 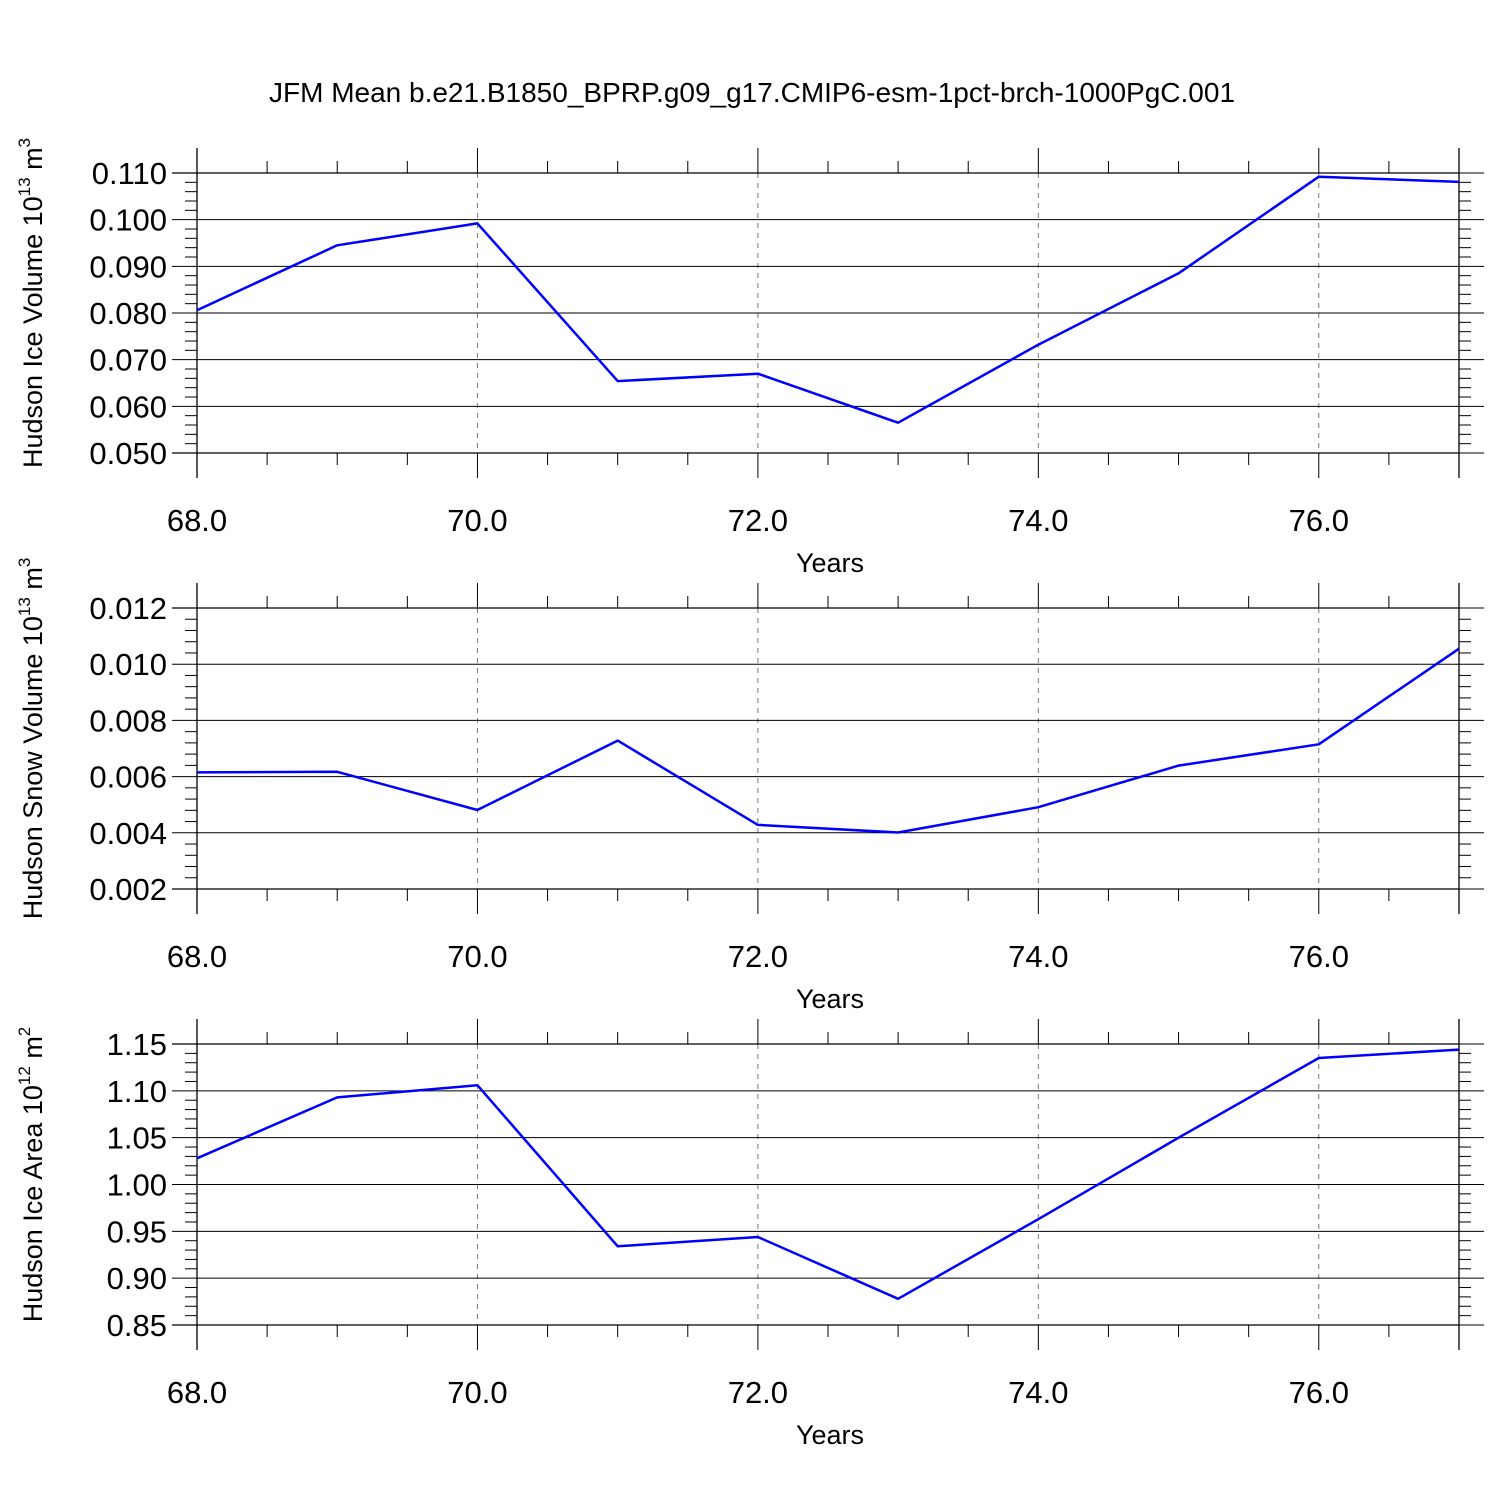 I want to click on y-tick-label: 0.080, so click(x=128, y=313).